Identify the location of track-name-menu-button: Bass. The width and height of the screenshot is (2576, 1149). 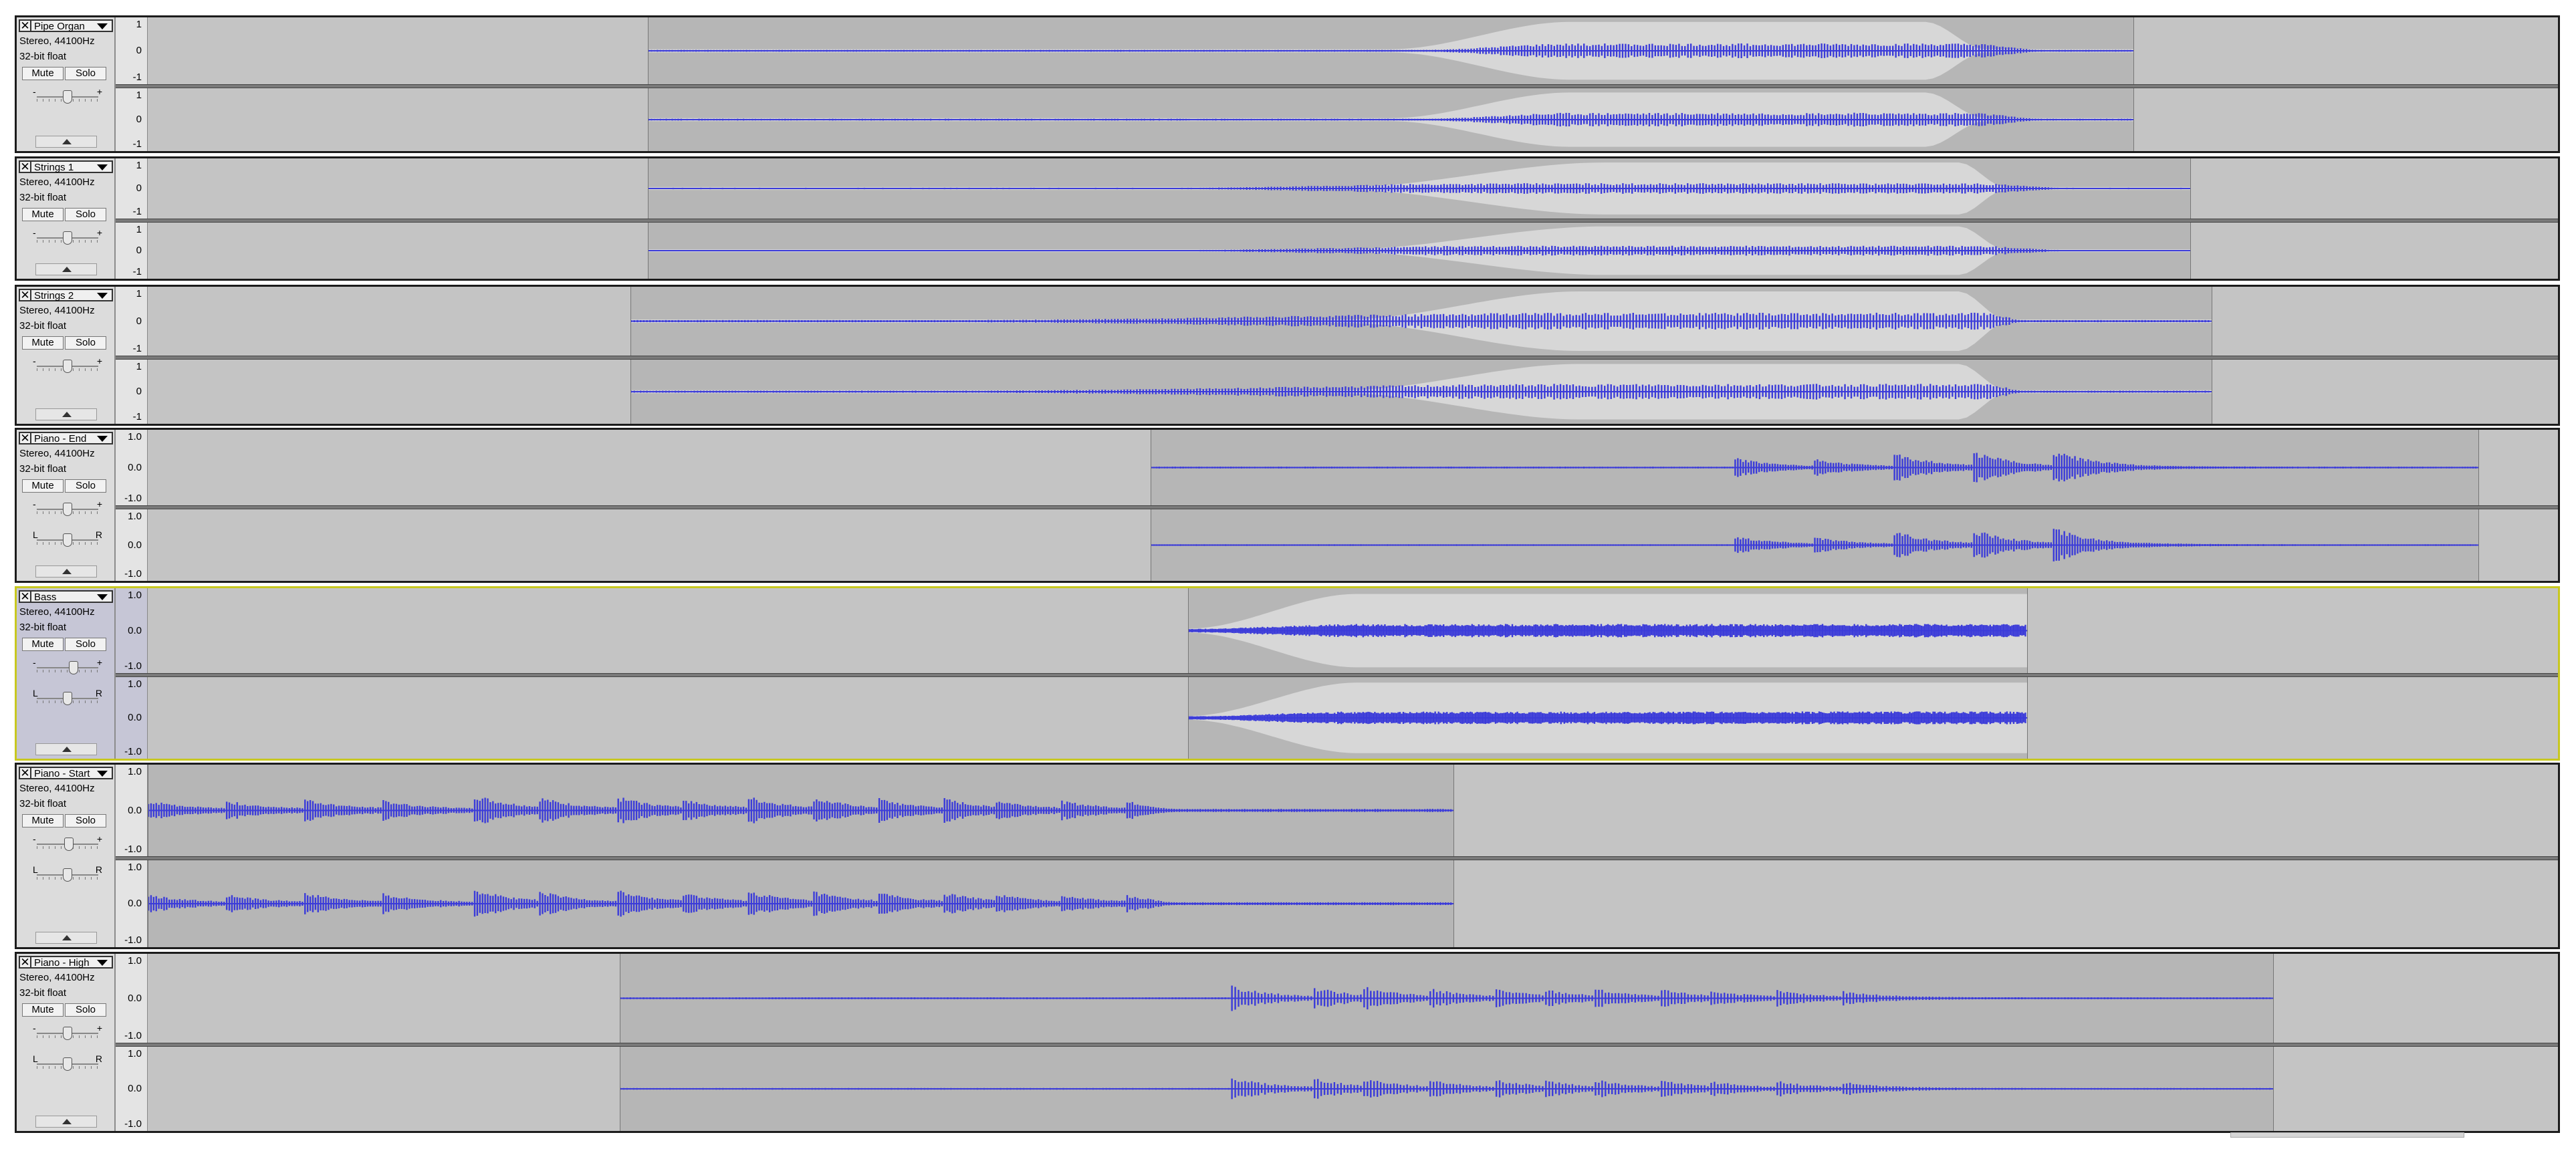
(72, 596).